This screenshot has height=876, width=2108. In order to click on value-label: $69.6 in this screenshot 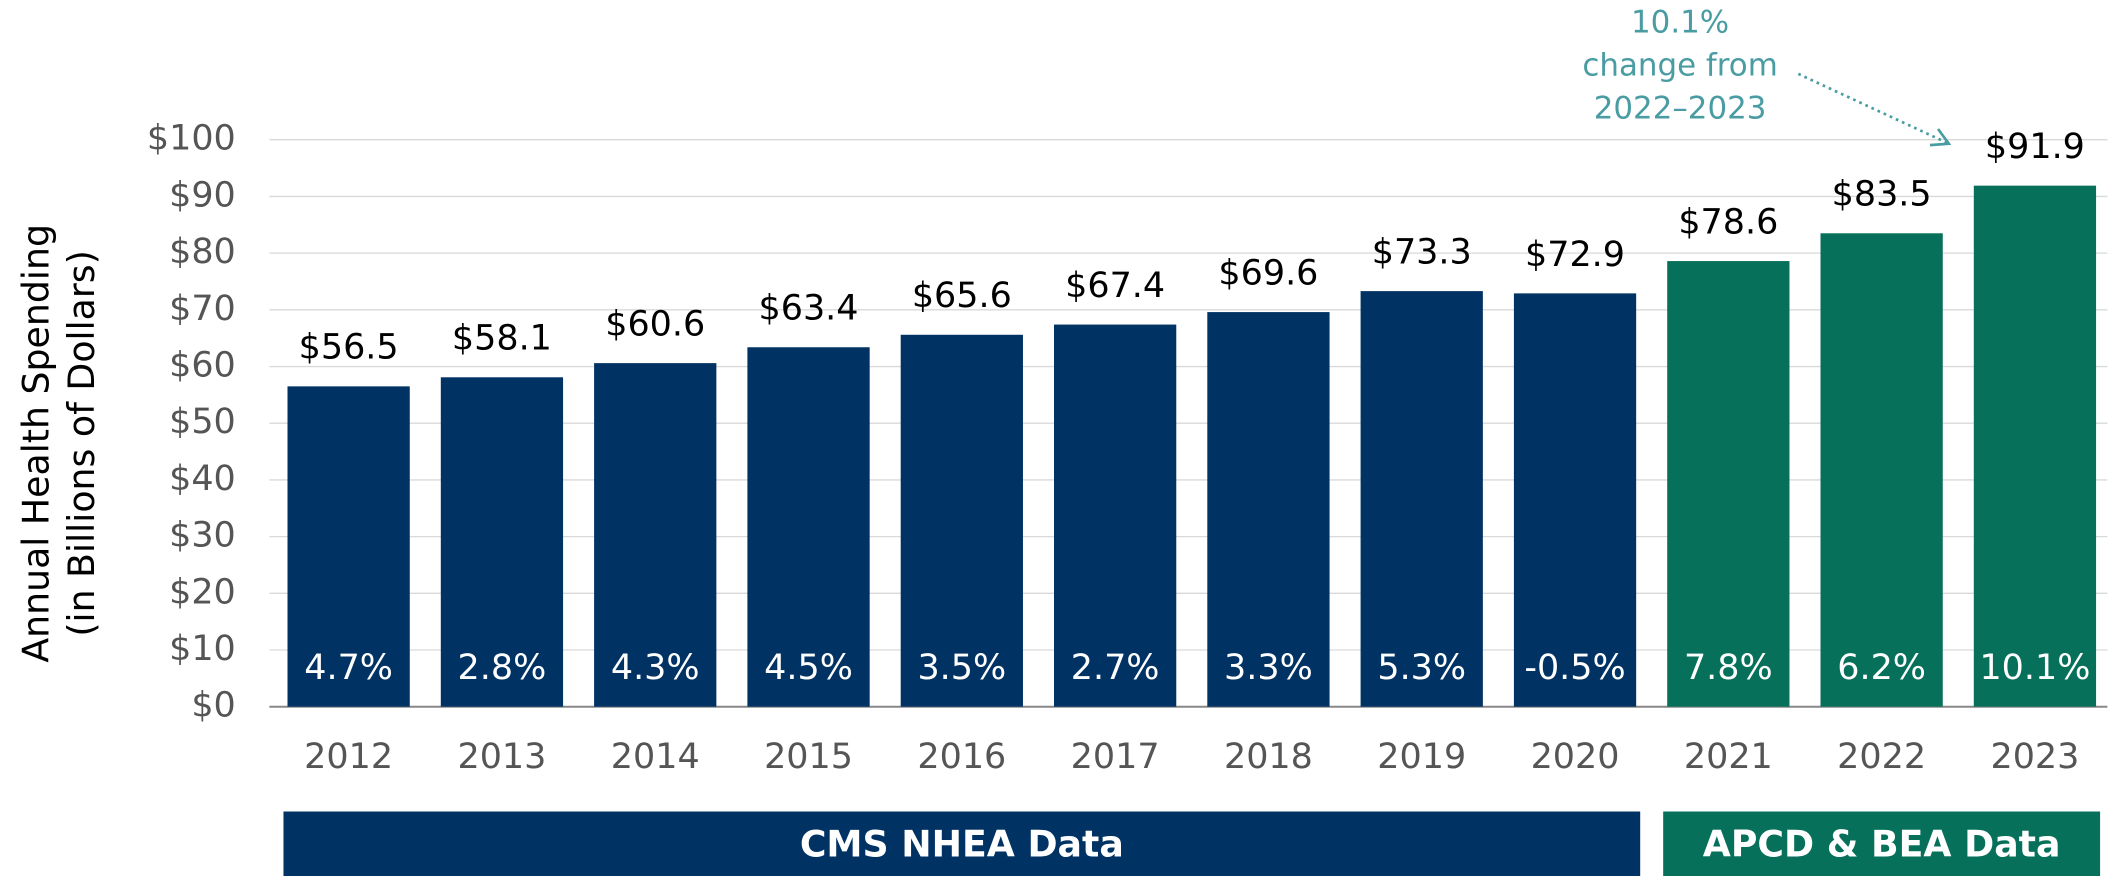, I will do `click(1268, 273)`.